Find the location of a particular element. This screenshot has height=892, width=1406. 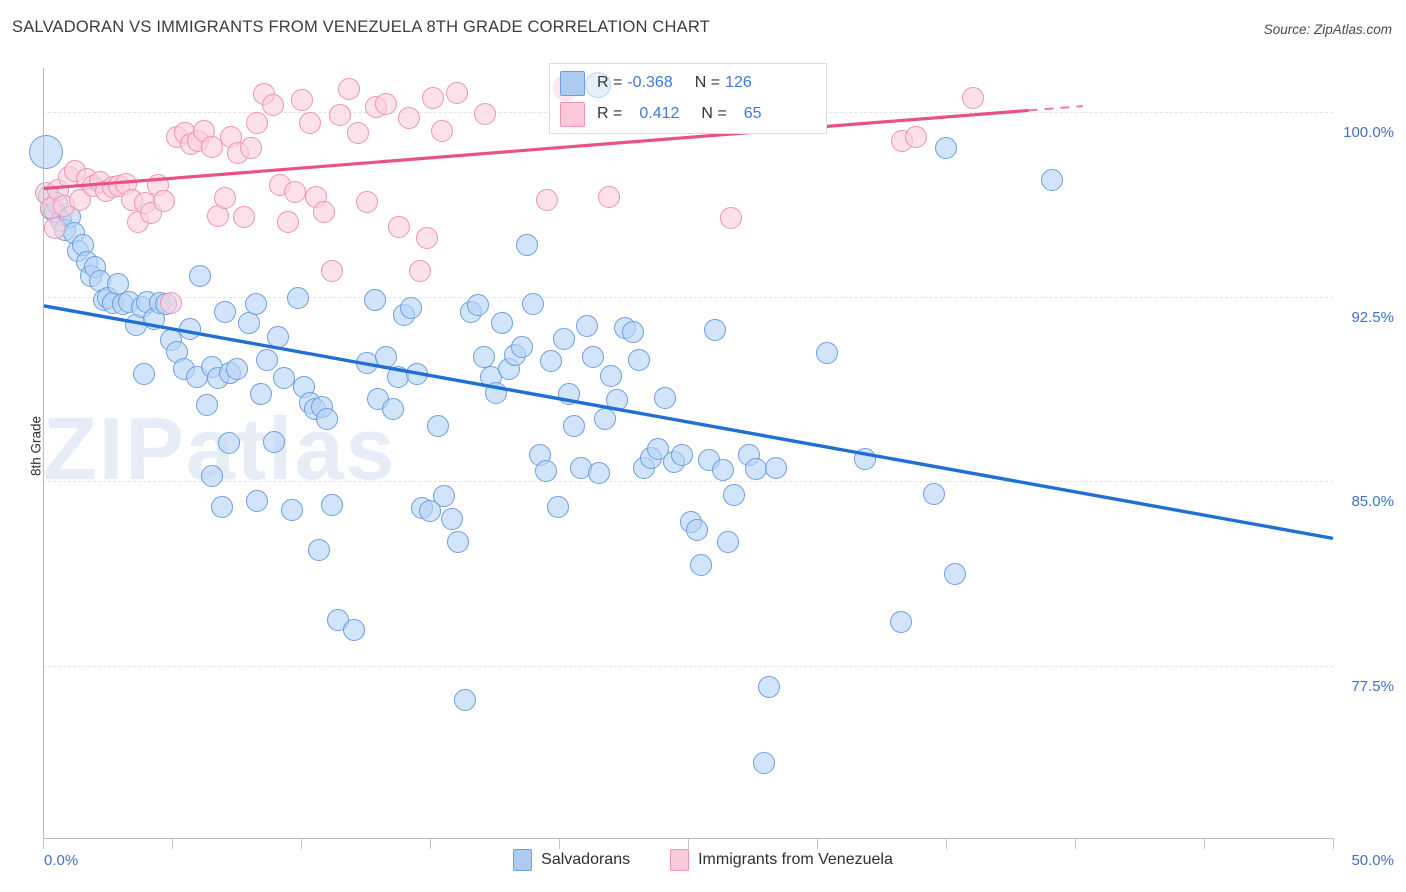

y-axis-tick-label: 85.0% is located at coordinates (1372, 502).